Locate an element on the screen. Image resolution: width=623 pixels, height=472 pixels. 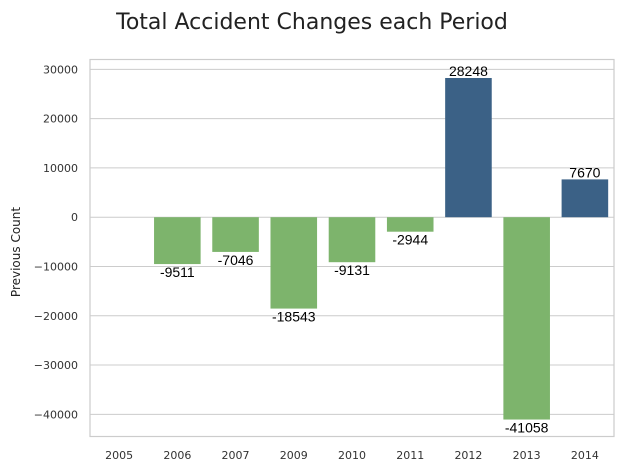
bar-2006 is located at coordinates (177, 241).